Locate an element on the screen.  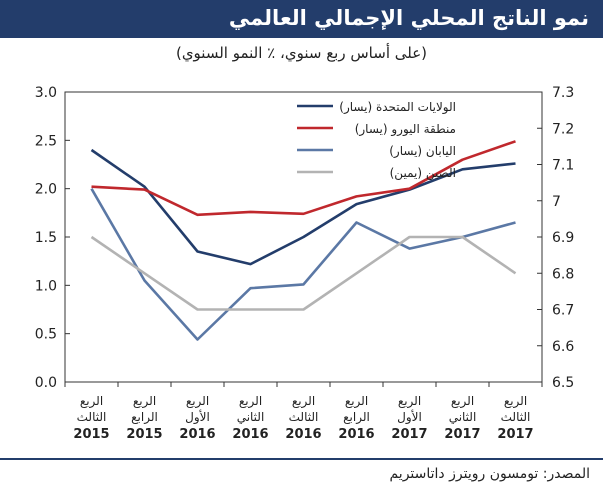
chart-subtitle: (على أساس ربع سنوي، ٪ النمو السنوي) is located at coordinates (301, 53).